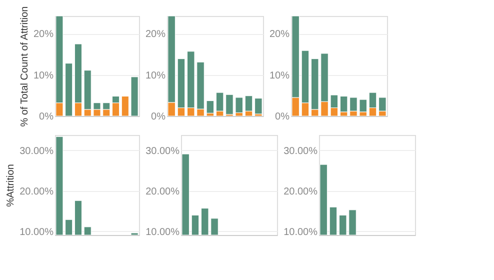  Describe the element at coordinates (11, 185) in the screenshot. I see `y-axis-title: %Attrition` at that location.